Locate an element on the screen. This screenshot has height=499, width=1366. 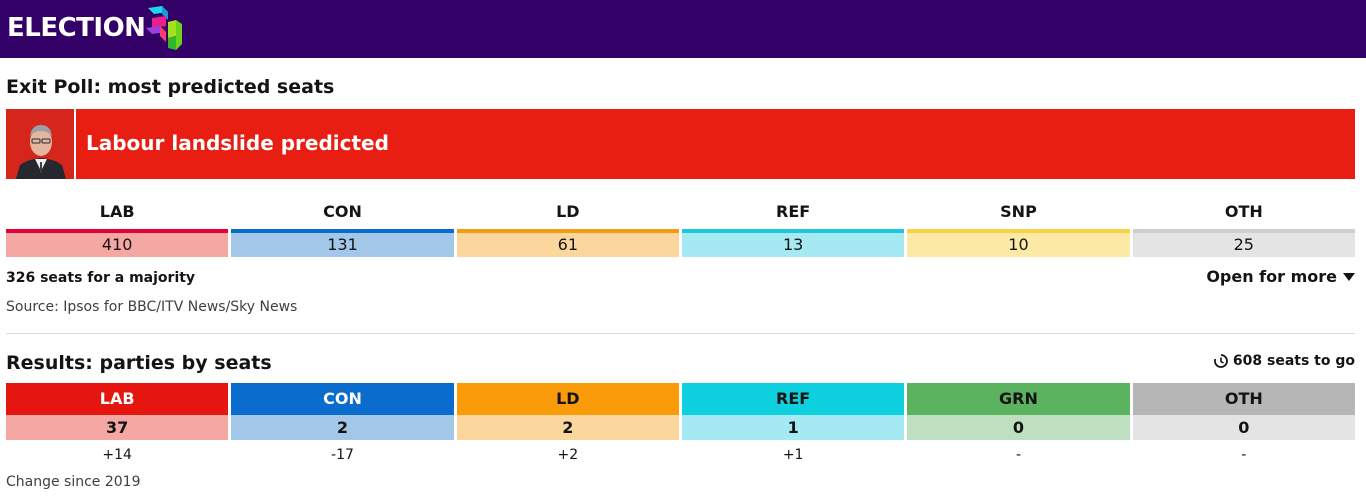
results-seat-values: 37 2 2 1 0 0 is located at coordinates (680, 427).